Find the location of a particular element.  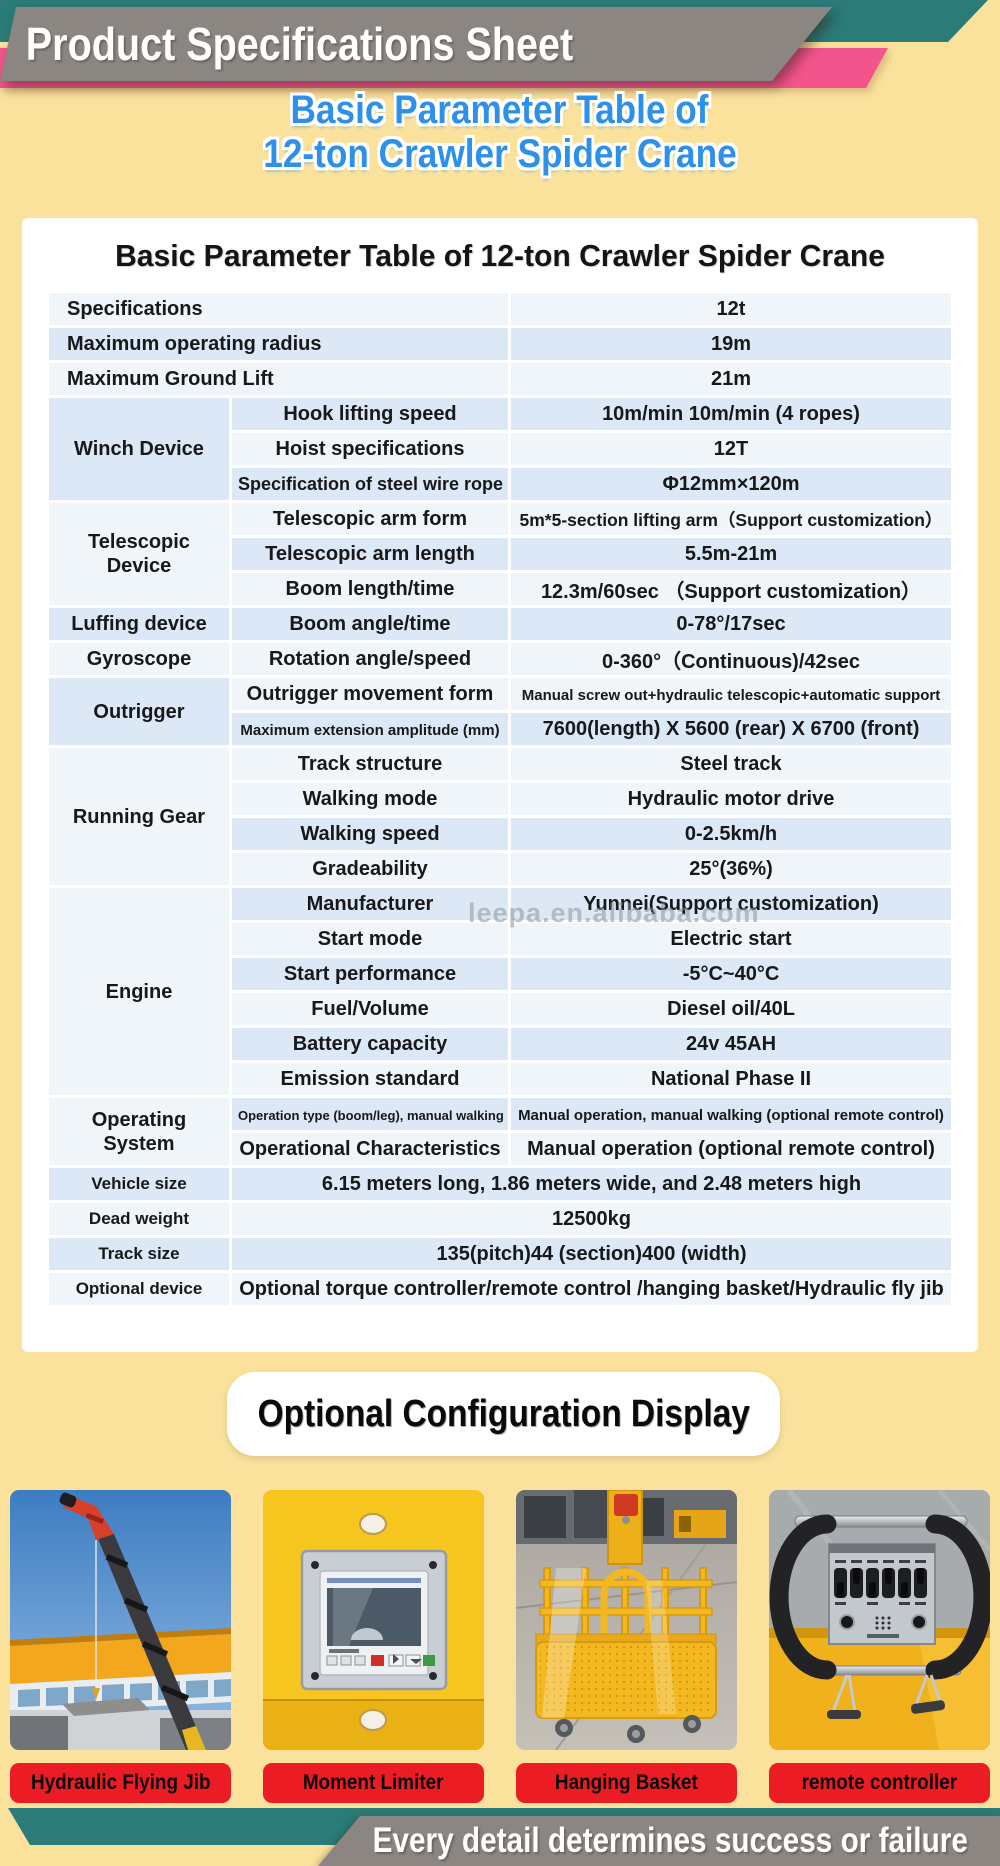

spec-label: Hoist specifications is located at coordinates (369, 449).